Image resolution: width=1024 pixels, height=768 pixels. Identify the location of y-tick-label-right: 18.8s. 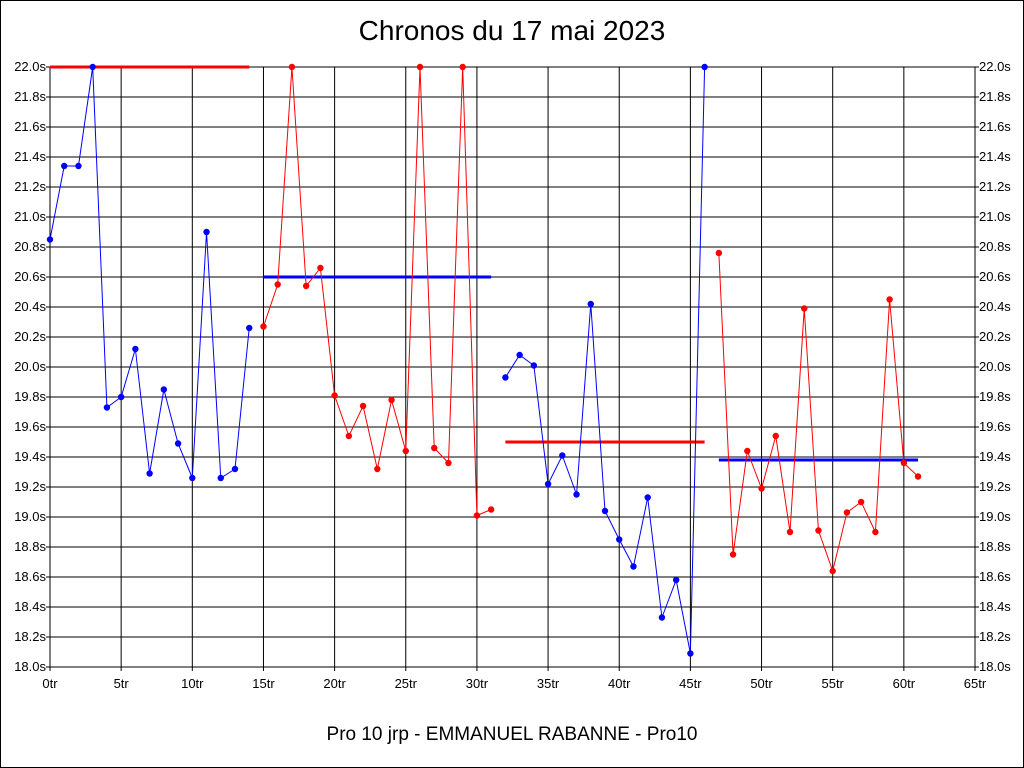
(995, 546).